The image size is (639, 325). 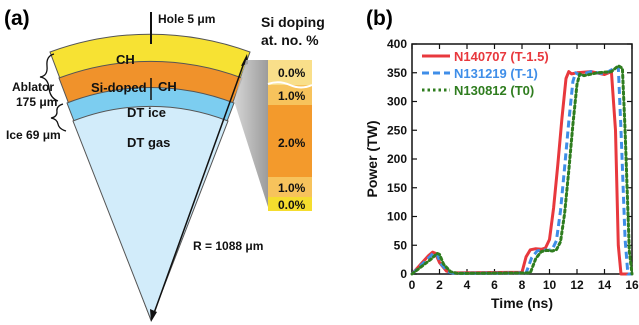 What do you see at coordinates (36, 102) in the screenshot?
I see `ablator-label-line2: 175 μm` at bounding box center [36, 102].